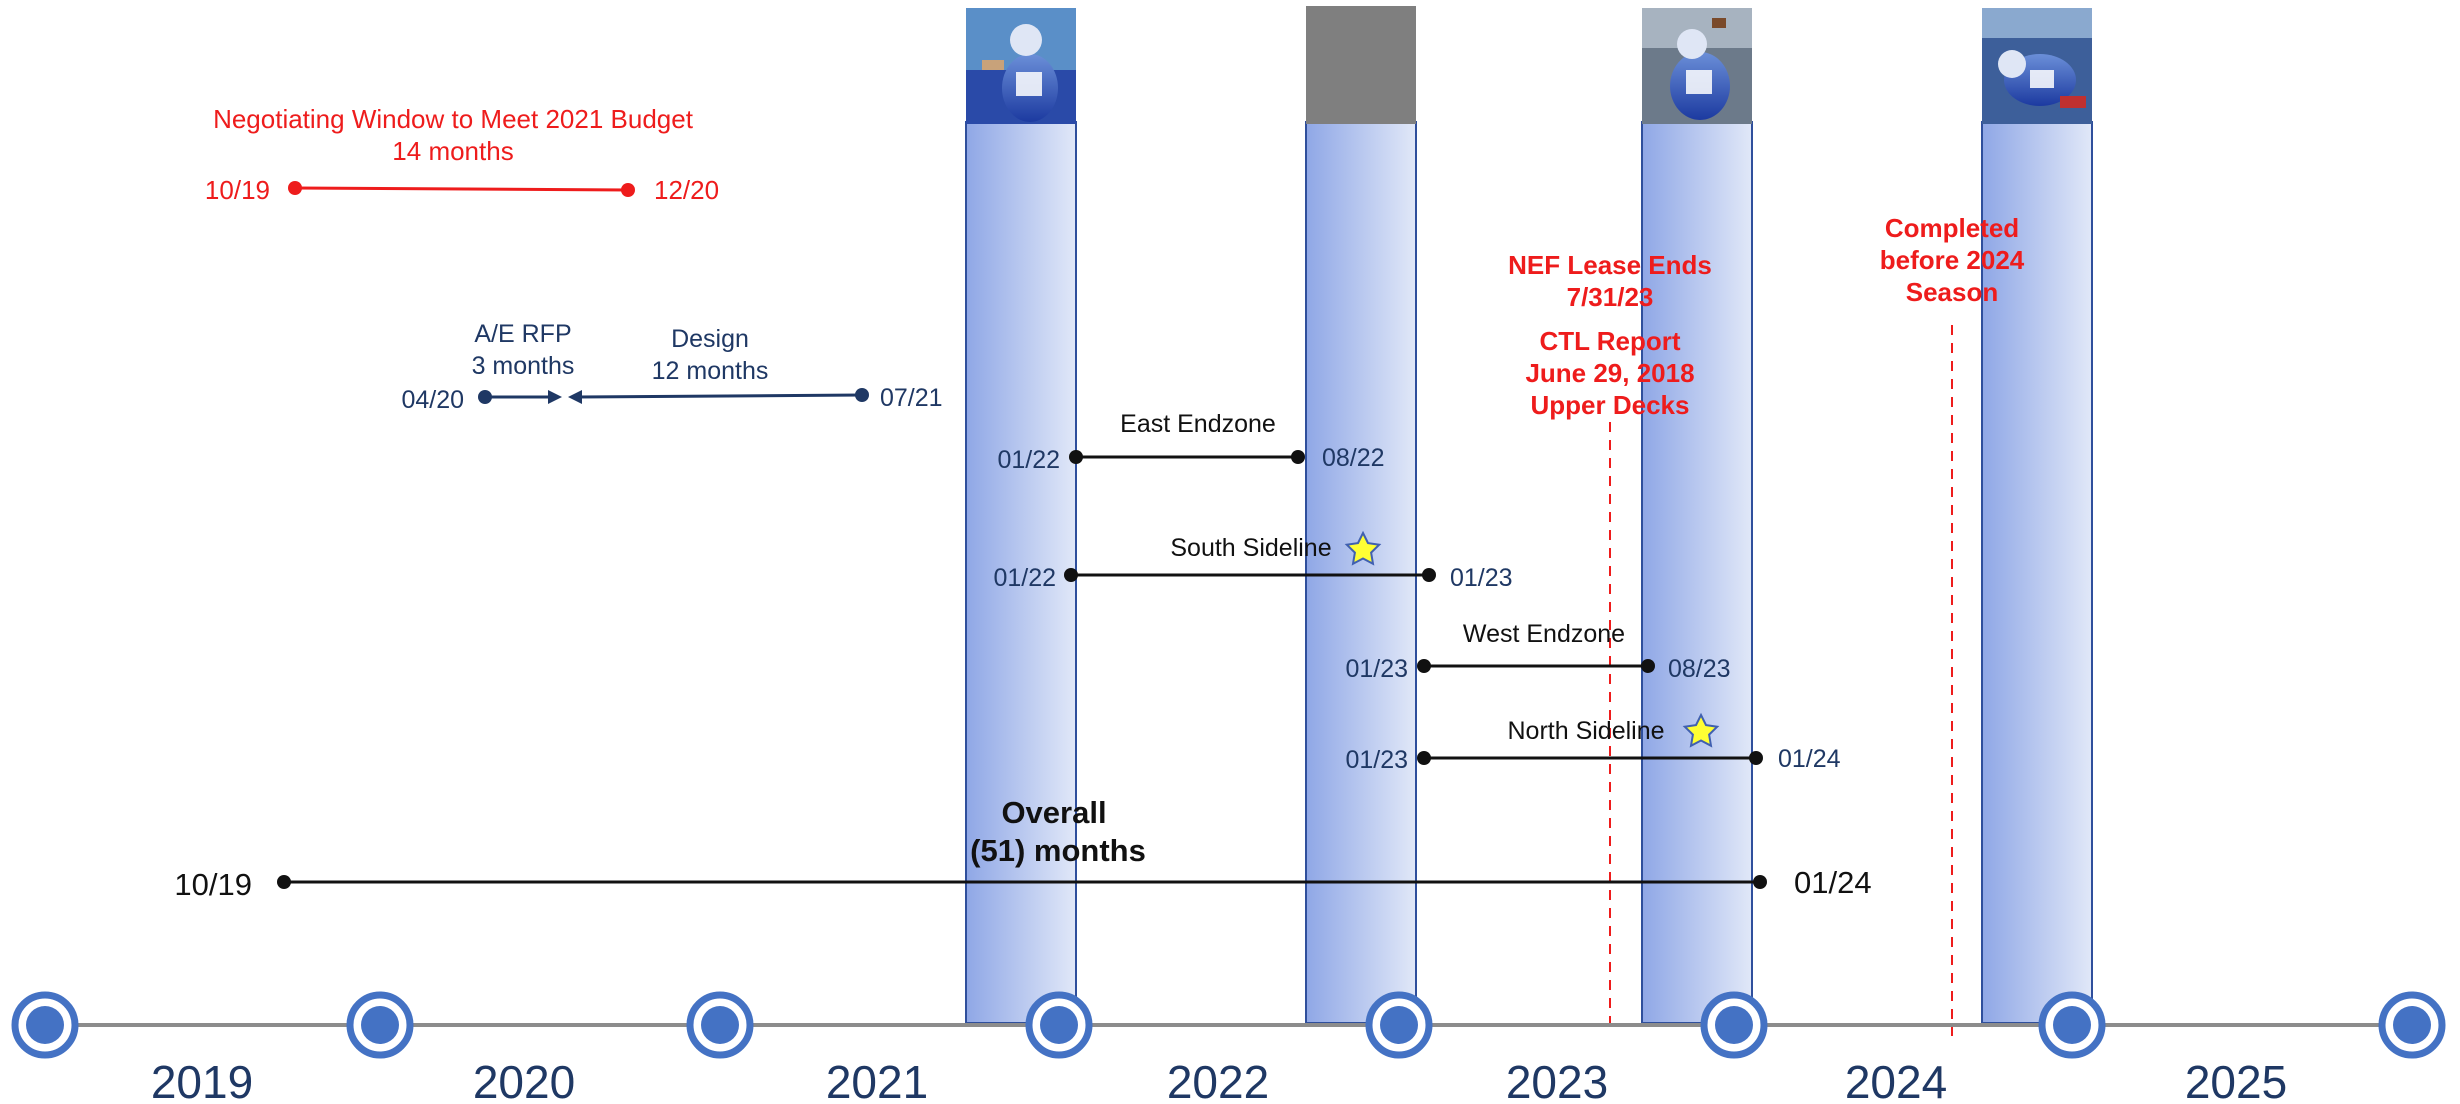 The width and height of the screenshot is (2460, 1104). What do you see at coordinates (1361, 65) in the screenshot?
I see `gray-placeholder` at bounding box center [1361, 65].